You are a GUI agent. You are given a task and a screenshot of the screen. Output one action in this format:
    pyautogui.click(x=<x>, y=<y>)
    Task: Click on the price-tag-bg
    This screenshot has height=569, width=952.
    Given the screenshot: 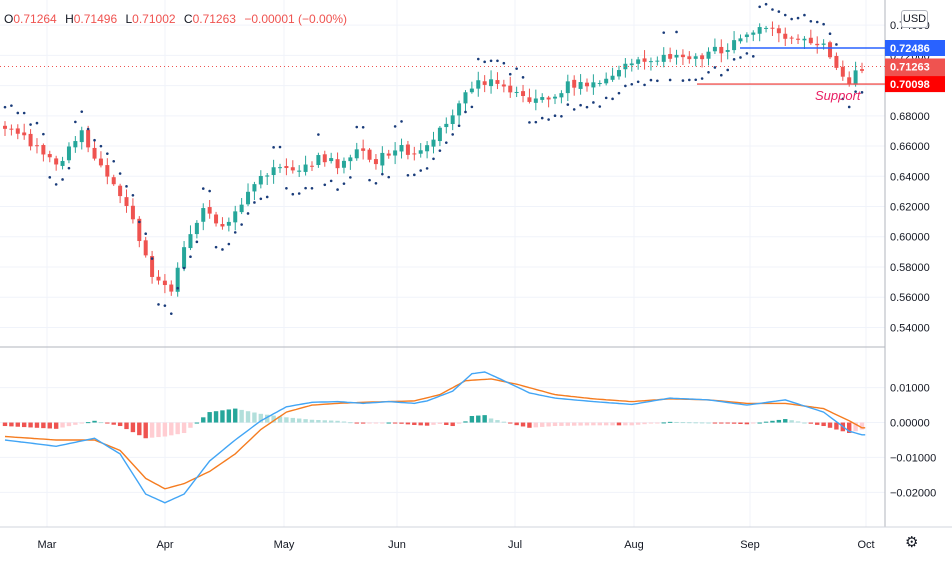 What is the action you would take?
    pyautogui.click(x=915, y=48)
    